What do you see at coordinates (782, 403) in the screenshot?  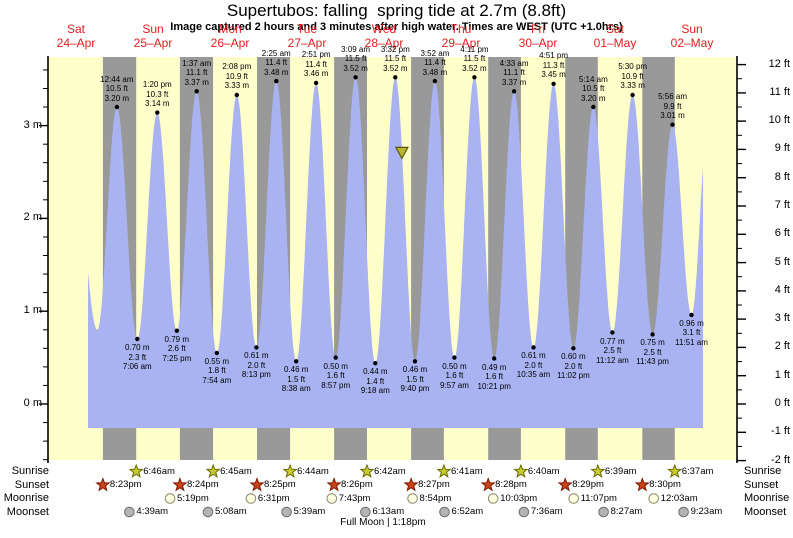 I see `y-axis-label-right: 0 ft` at bounding box center [782, 403].